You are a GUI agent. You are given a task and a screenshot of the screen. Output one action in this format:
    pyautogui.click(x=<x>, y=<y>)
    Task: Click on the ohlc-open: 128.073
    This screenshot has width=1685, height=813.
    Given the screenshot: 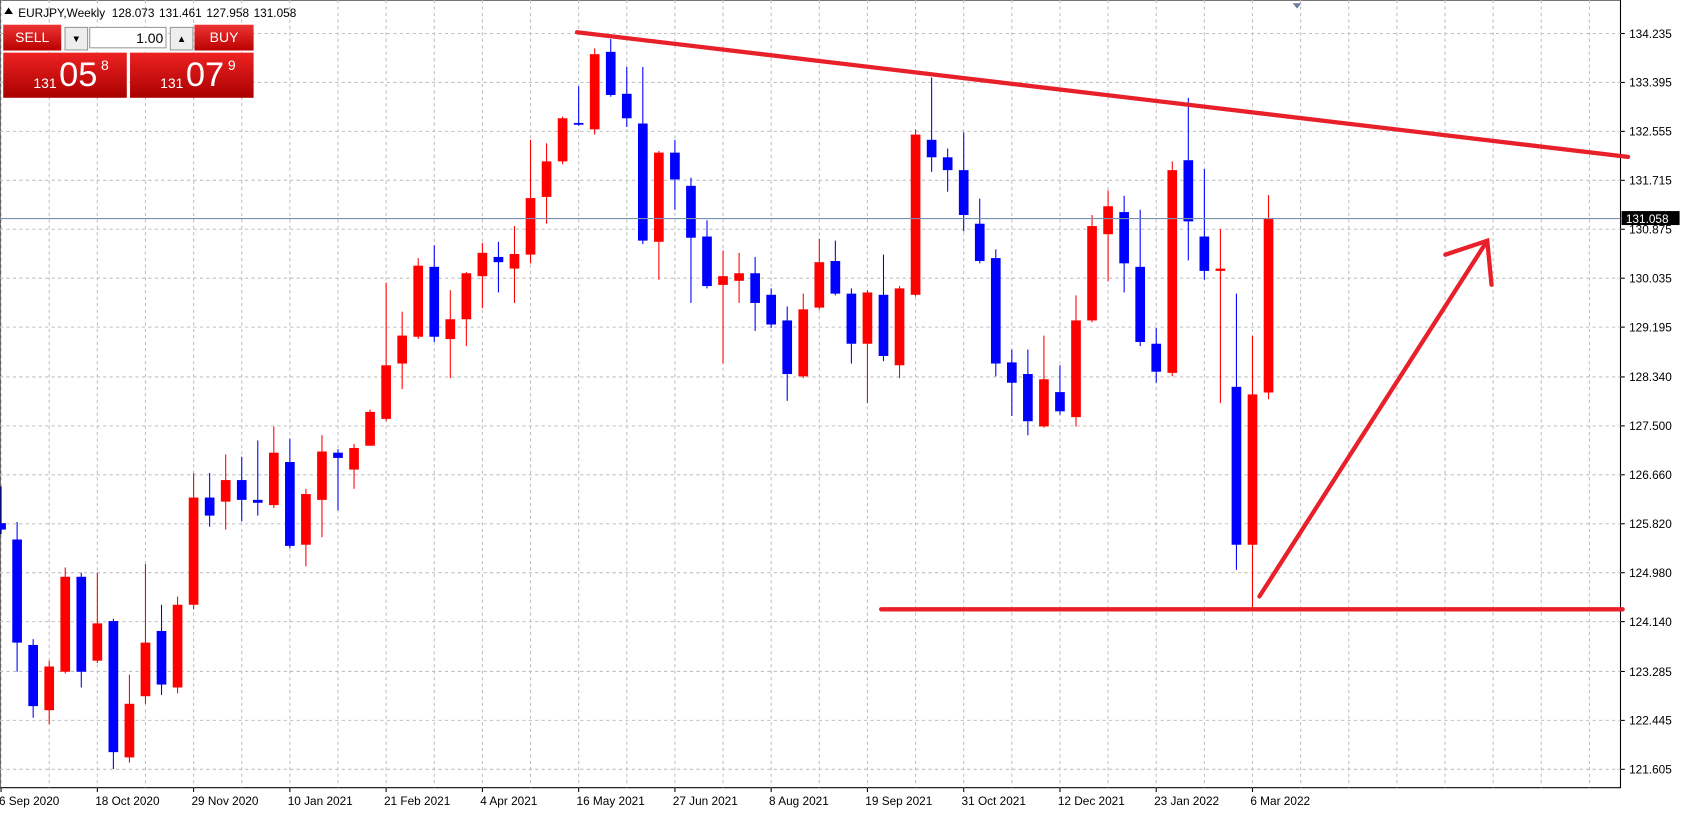 What is the action you would take?
    pyautogui.click(x=133, y=13)
    